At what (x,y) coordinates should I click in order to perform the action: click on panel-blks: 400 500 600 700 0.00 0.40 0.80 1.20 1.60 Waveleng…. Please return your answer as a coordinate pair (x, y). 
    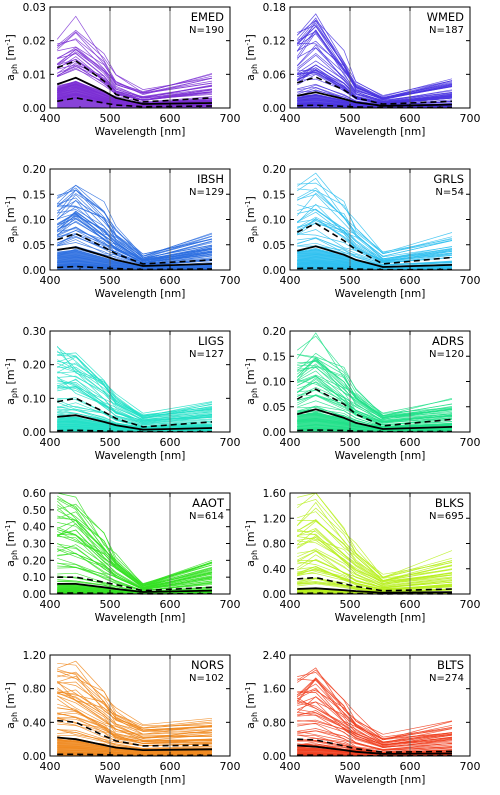
    Looking at the image, I should click on (362, 556).